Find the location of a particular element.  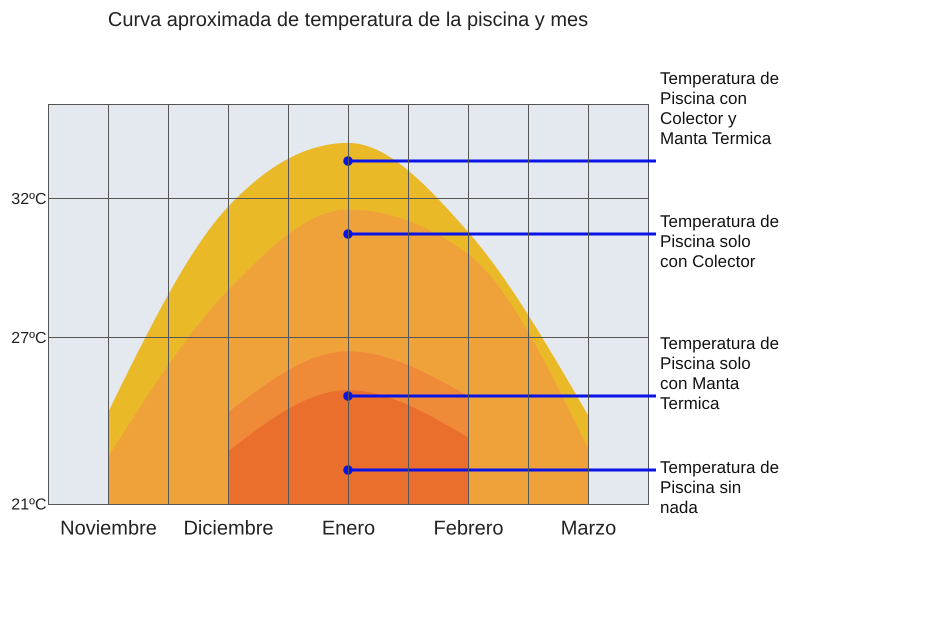

y-tick-label: 32ºC is located at coordinates (28, 199).